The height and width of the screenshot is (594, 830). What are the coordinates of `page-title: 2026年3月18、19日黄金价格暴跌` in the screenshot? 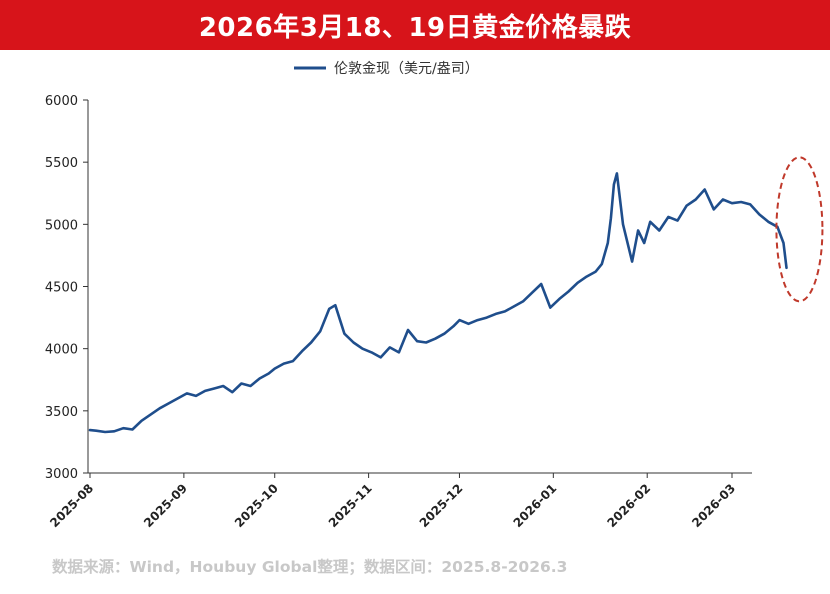 It's located at (415, 27).